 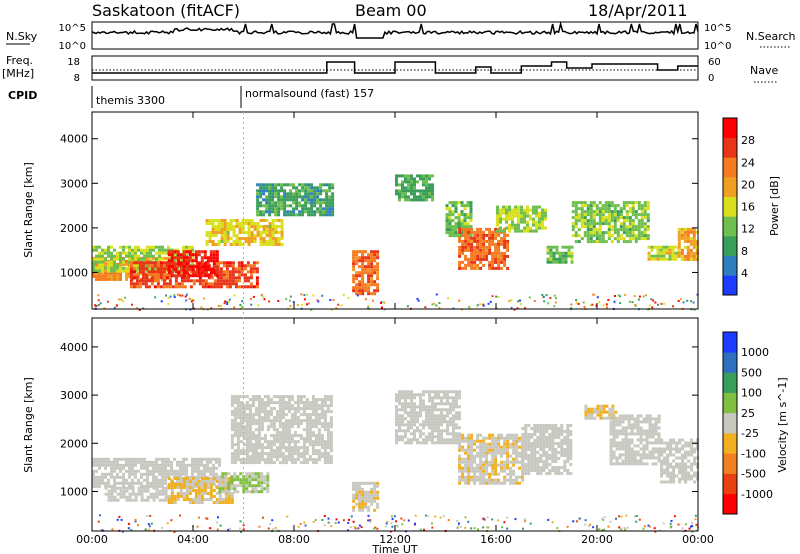 I want to click on velocity-colorbar-tick-label: 500, so click(x=751, y=372).